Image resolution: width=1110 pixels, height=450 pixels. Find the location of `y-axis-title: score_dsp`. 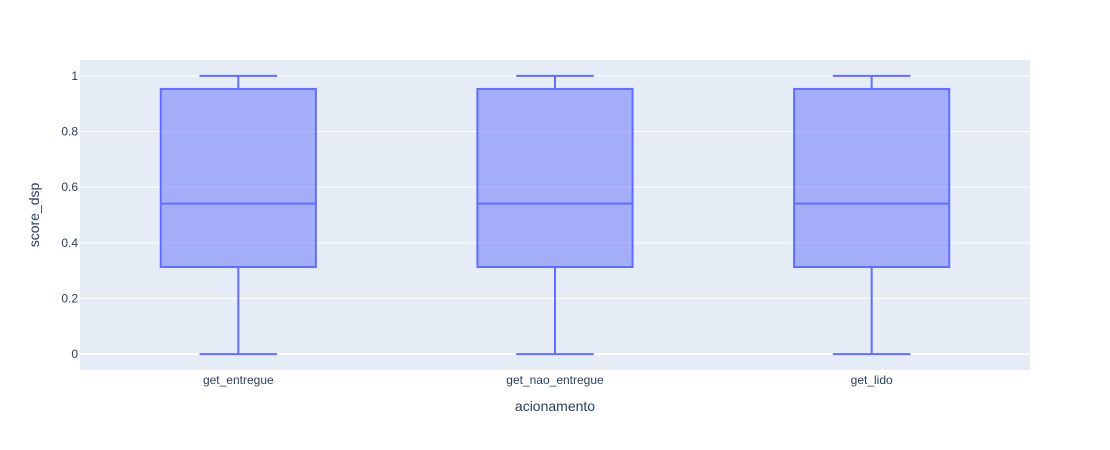

y-axis-title: score_dsp is located at coordinates (34, 214).